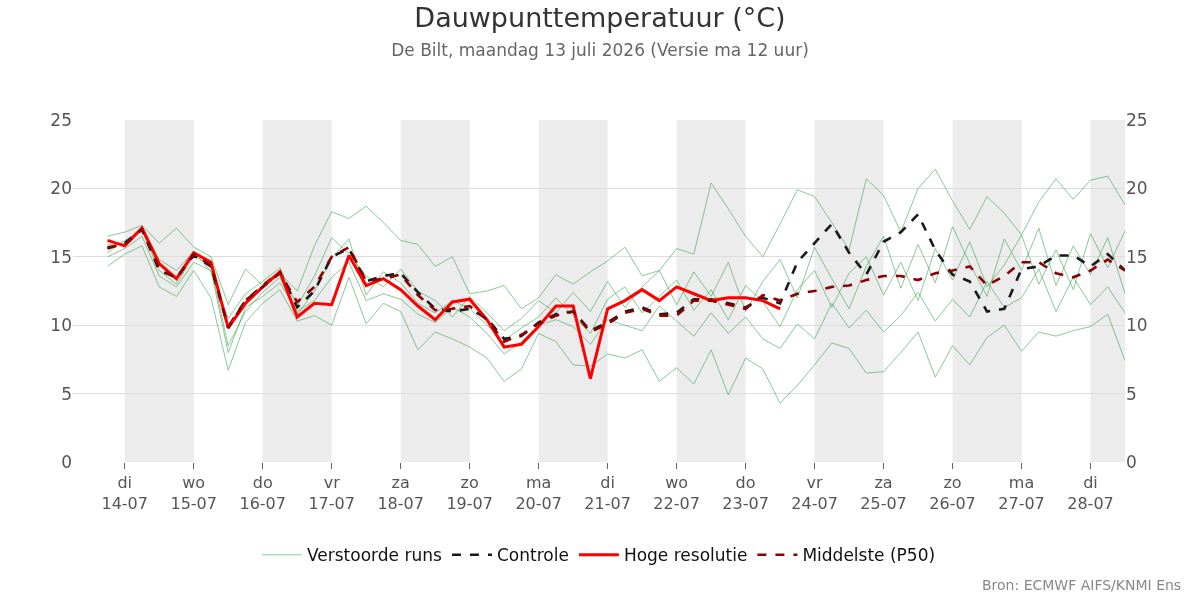  I want to click on y2-tick-label: 25, so click(1137, 119).